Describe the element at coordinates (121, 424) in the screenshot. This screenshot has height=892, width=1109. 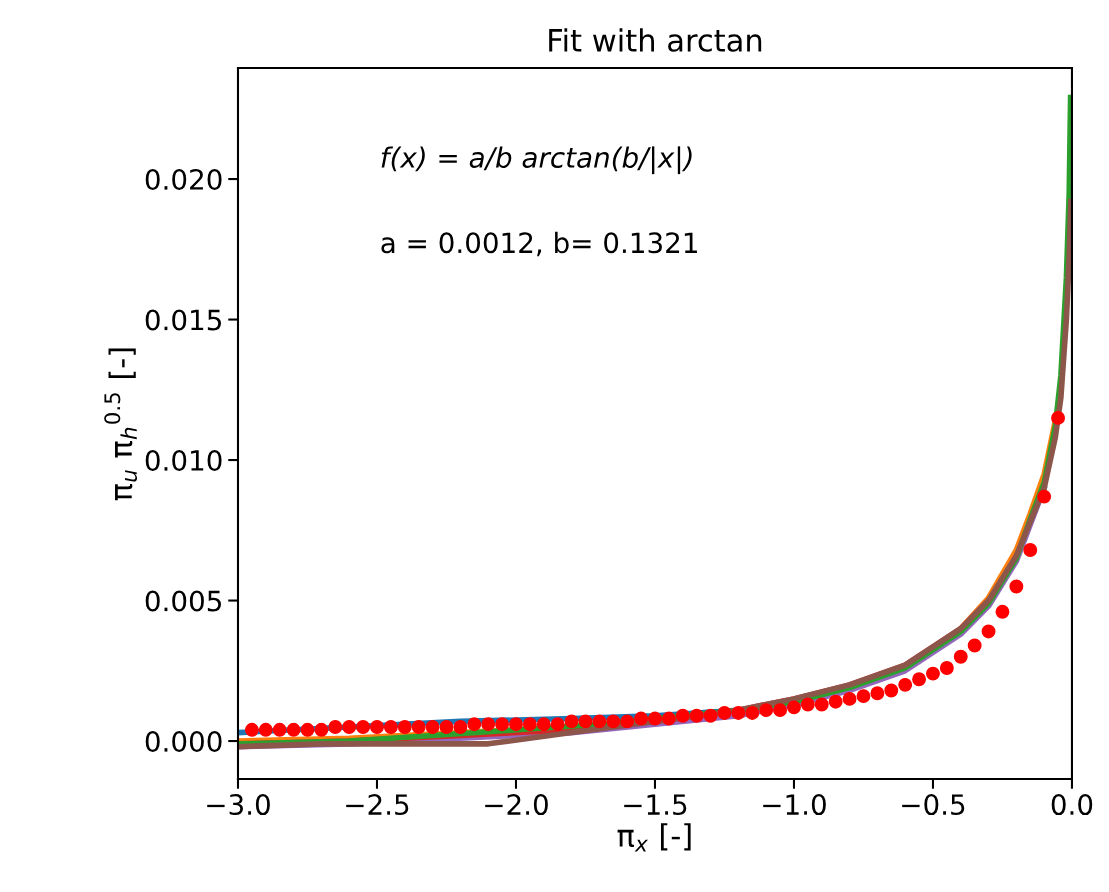
I see `y-axis-title: π$_{u}$ π$_{h}$$^{0.5}$ [-]` at that location.